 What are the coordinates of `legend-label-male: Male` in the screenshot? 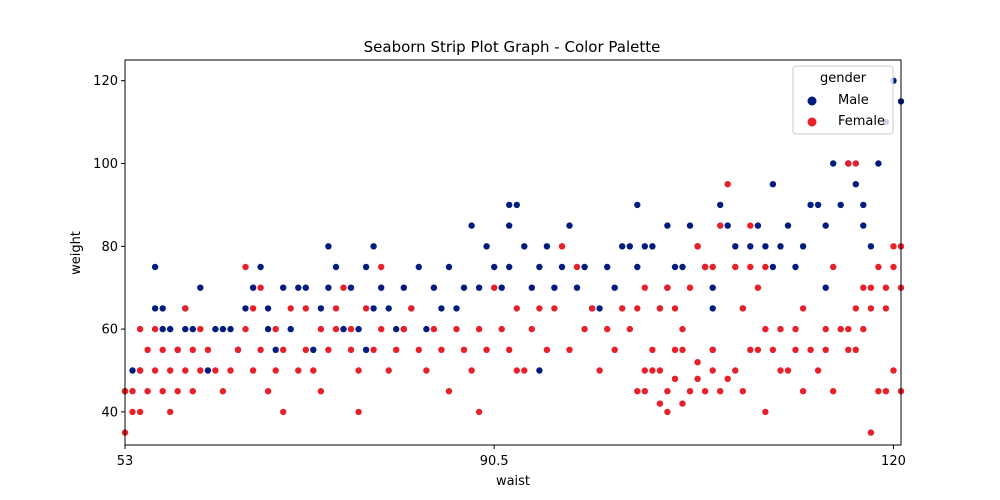 It's located at (853, 100).